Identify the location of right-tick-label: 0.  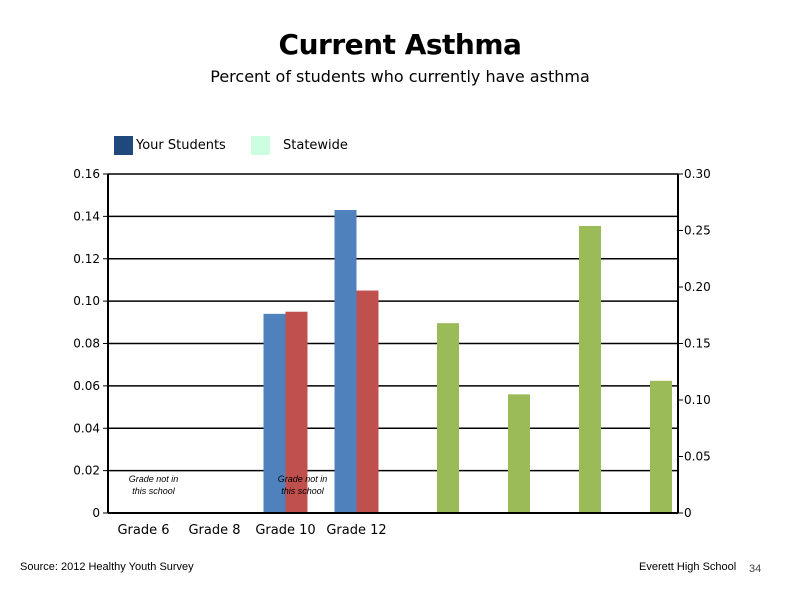
(688, 513).